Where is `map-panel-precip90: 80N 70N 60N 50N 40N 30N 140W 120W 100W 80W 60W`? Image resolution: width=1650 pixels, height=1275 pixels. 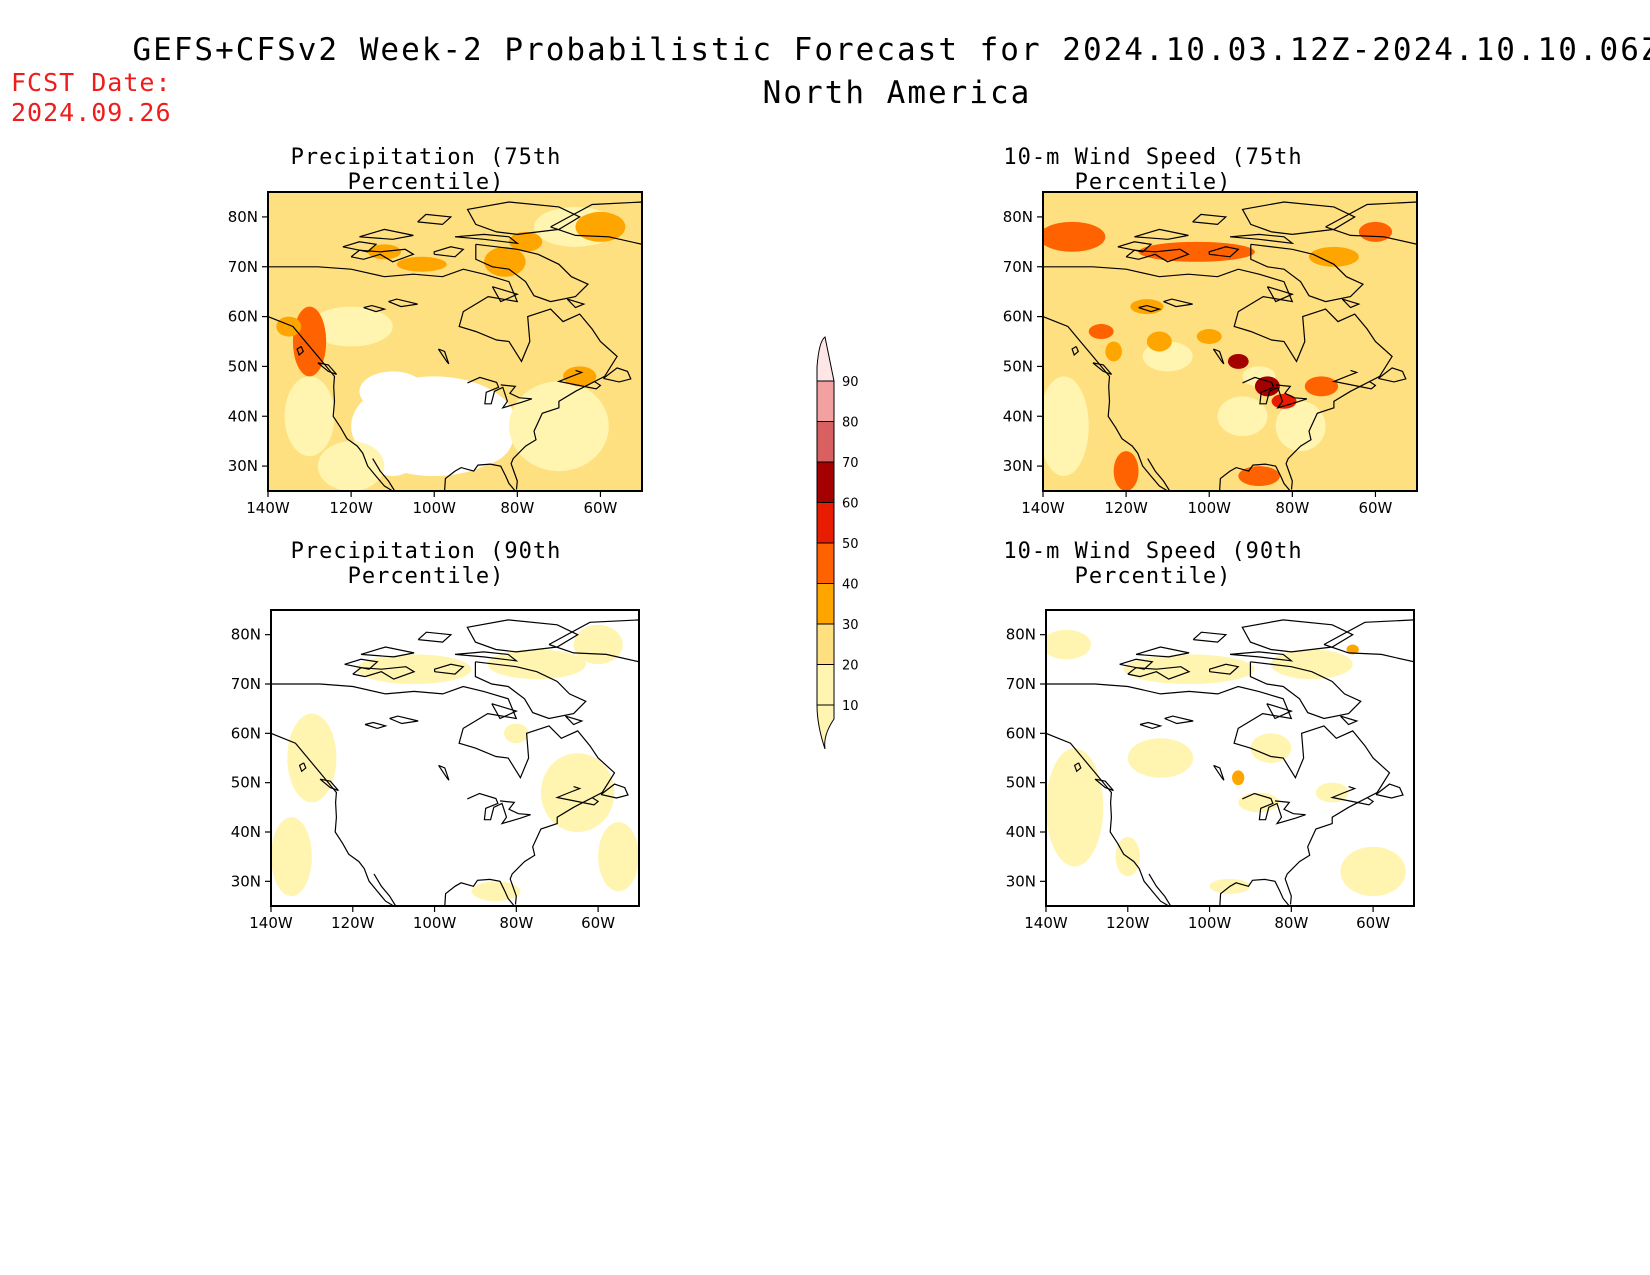
map-panel-precip90: 80N 70N 60N 50N 40N 30N 140W 120W 100W 80W 60W is located at coordinates (435, 770).